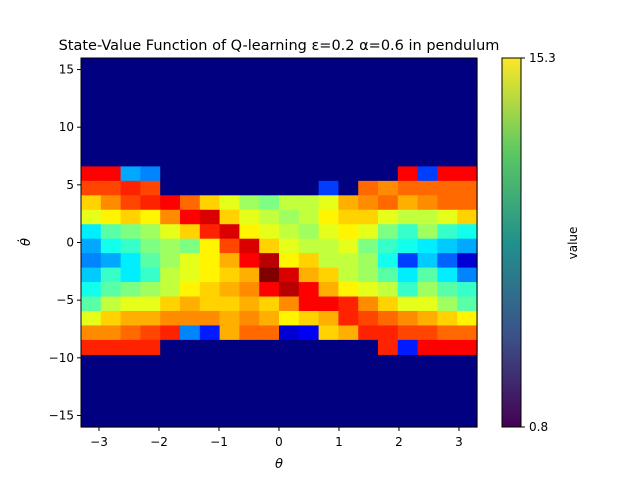  What do you see at coordinates (65, 242) in the screenshot?
I see `y-axis-ticks: −15 −10 −5 0 5 10 15` at bounding box center [65, 242].